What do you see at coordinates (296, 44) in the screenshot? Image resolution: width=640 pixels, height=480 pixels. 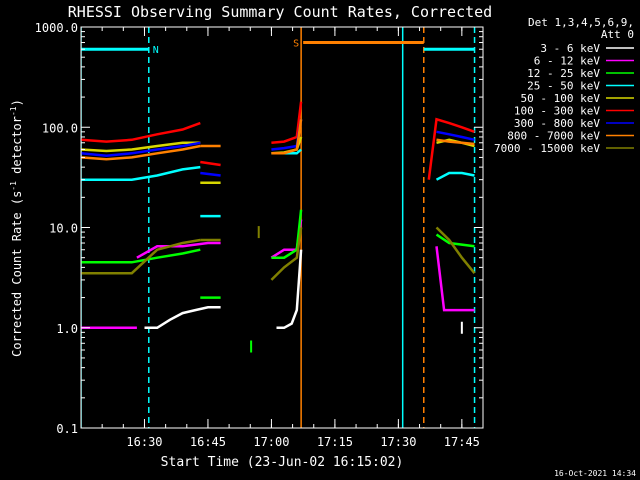 I see `flag-label: S` at bounding box center [296, 44].